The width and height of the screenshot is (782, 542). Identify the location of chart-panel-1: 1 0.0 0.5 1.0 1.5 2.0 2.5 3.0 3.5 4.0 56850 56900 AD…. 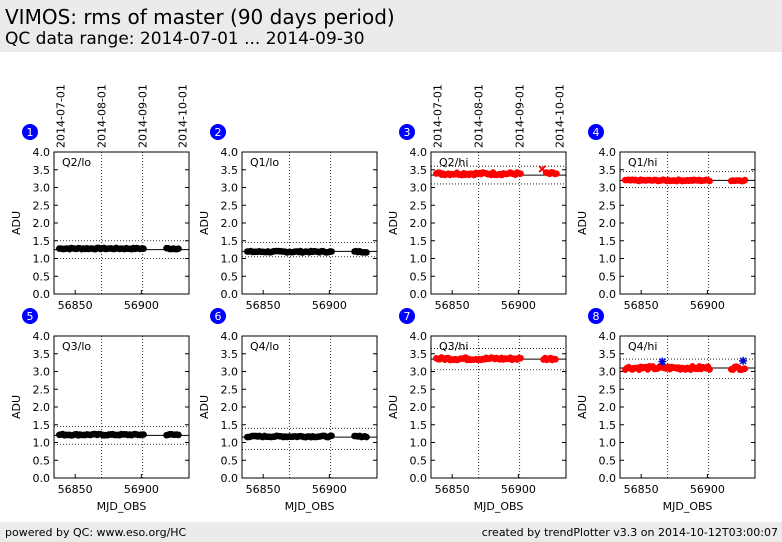
(100, 198).